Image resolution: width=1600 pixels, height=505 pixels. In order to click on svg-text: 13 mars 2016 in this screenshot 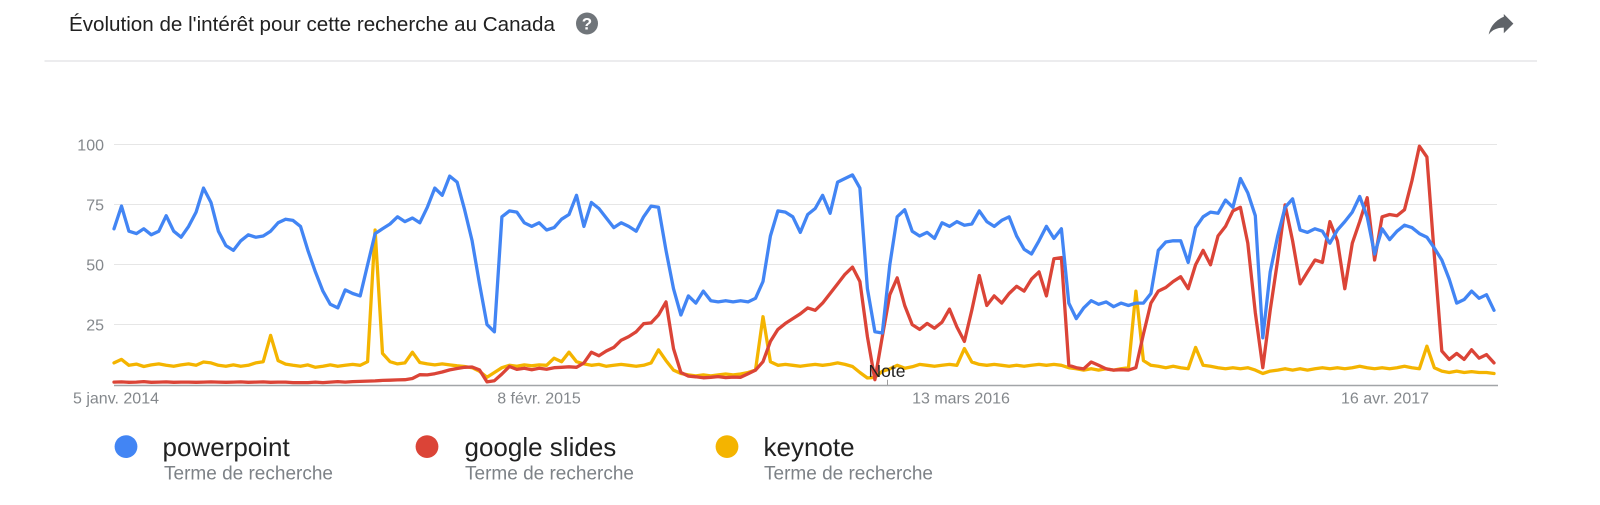, I will do `click(961, 399)`.